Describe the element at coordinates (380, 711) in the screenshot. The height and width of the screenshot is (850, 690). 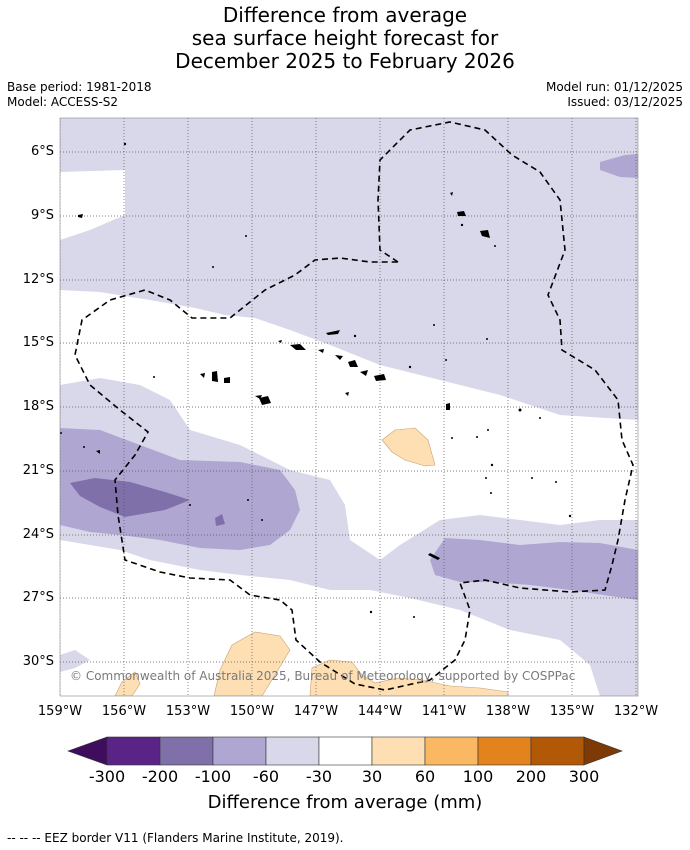
I see `lon-tick-label: 144°W` at that location.